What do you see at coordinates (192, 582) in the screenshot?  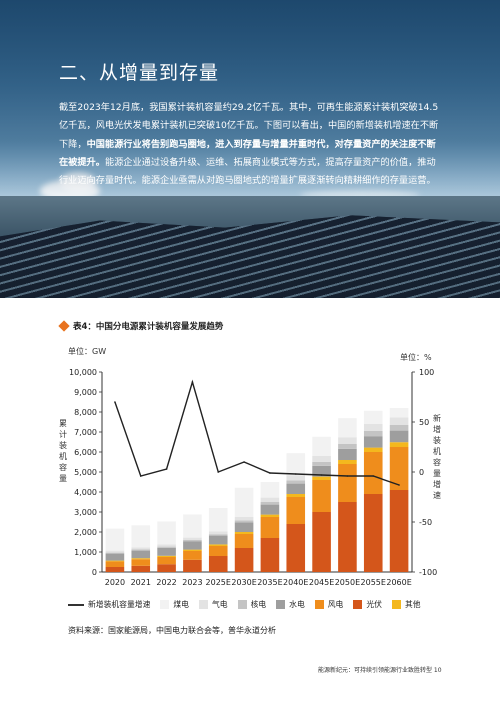 I see `x-tick-label: 2023` at bounding box center [192, 582].